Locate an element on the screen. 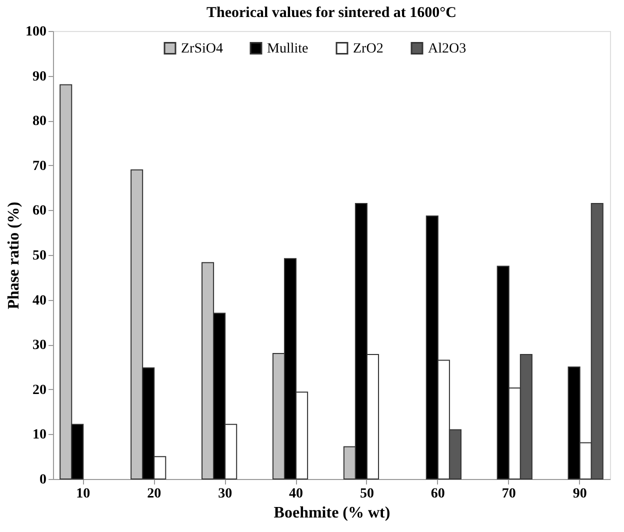 This screenshot has width=624, height=532. x-tick-label: 40 is located at coordinates (296, 494).